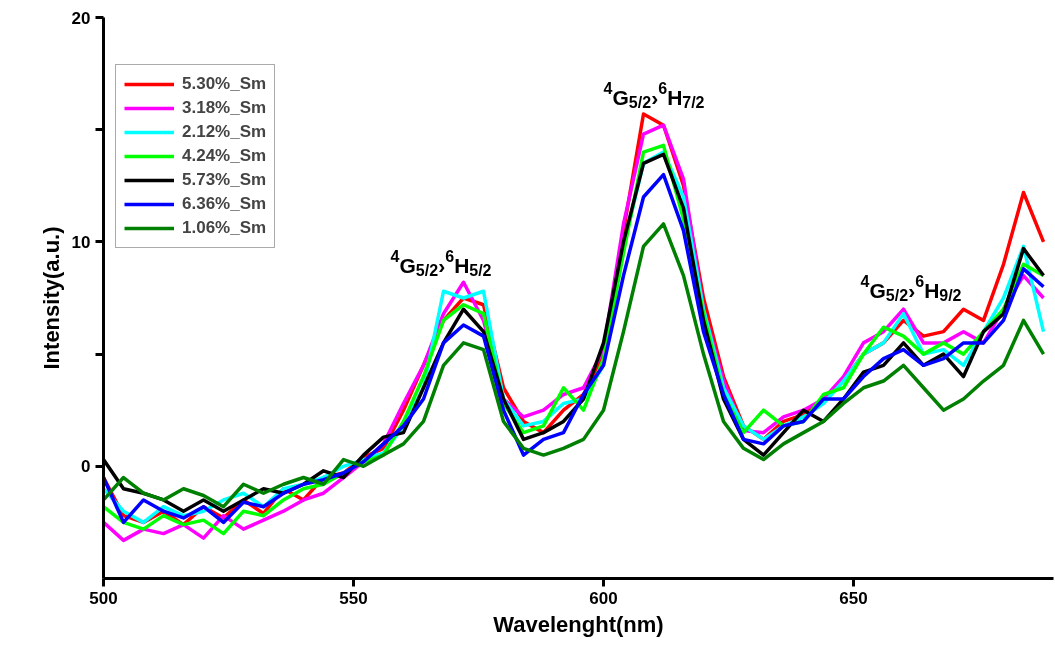 This screenshot has height=672, width=1055. I want to click on x-tick-label: 550, so click(353, 598).